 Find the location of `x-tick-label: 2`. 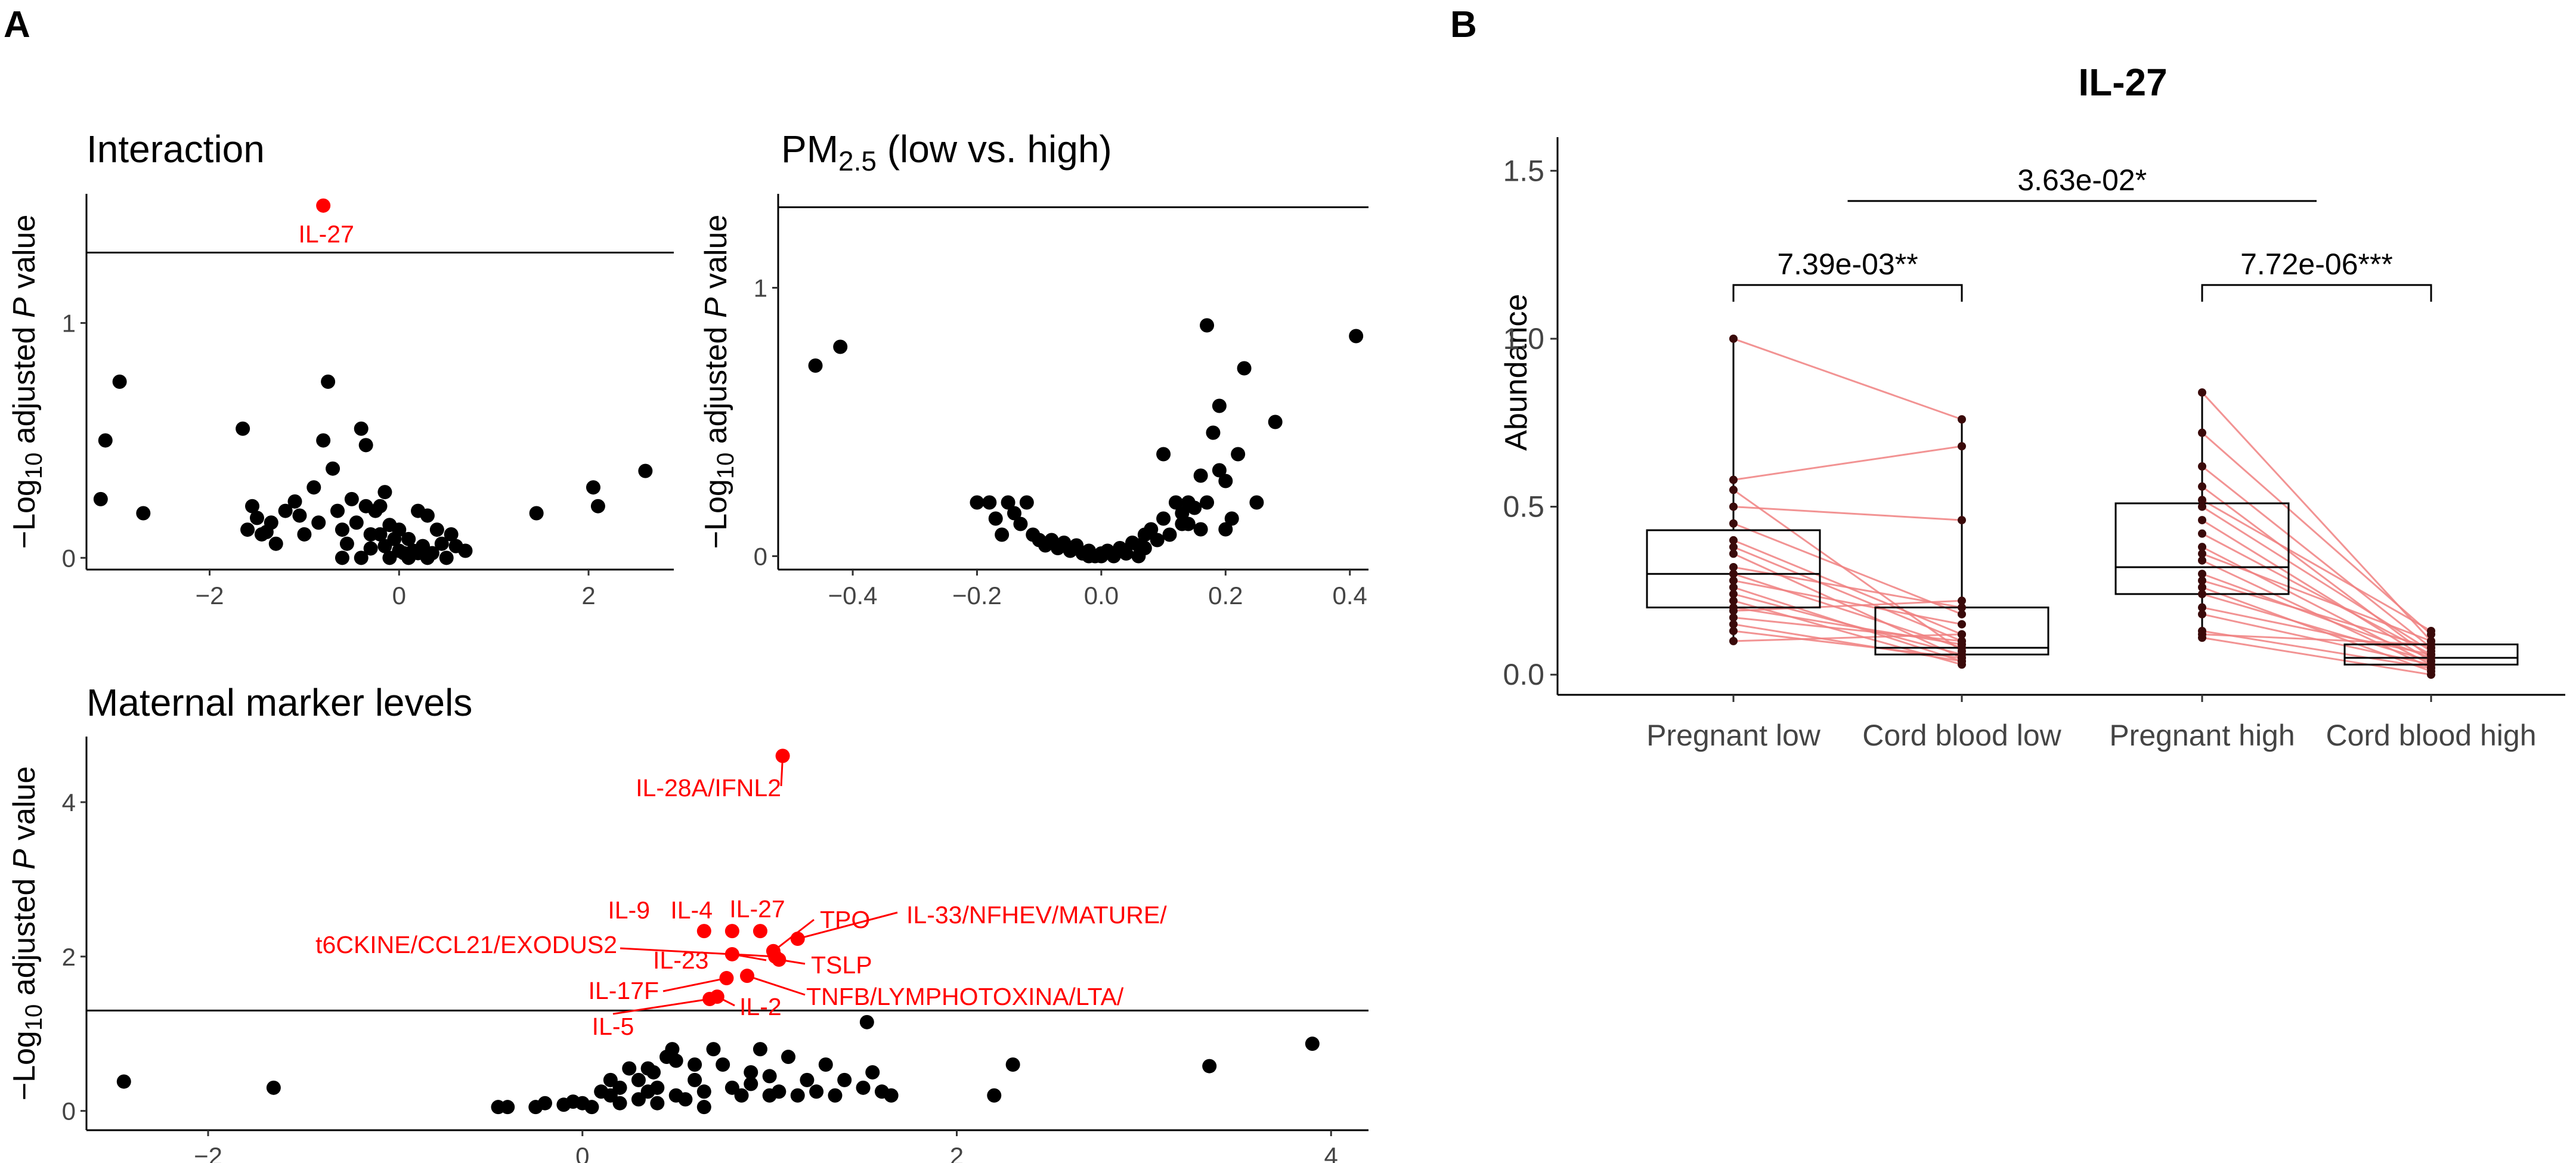

x-tick-label: 2 is located at coordinates (957, 1152).